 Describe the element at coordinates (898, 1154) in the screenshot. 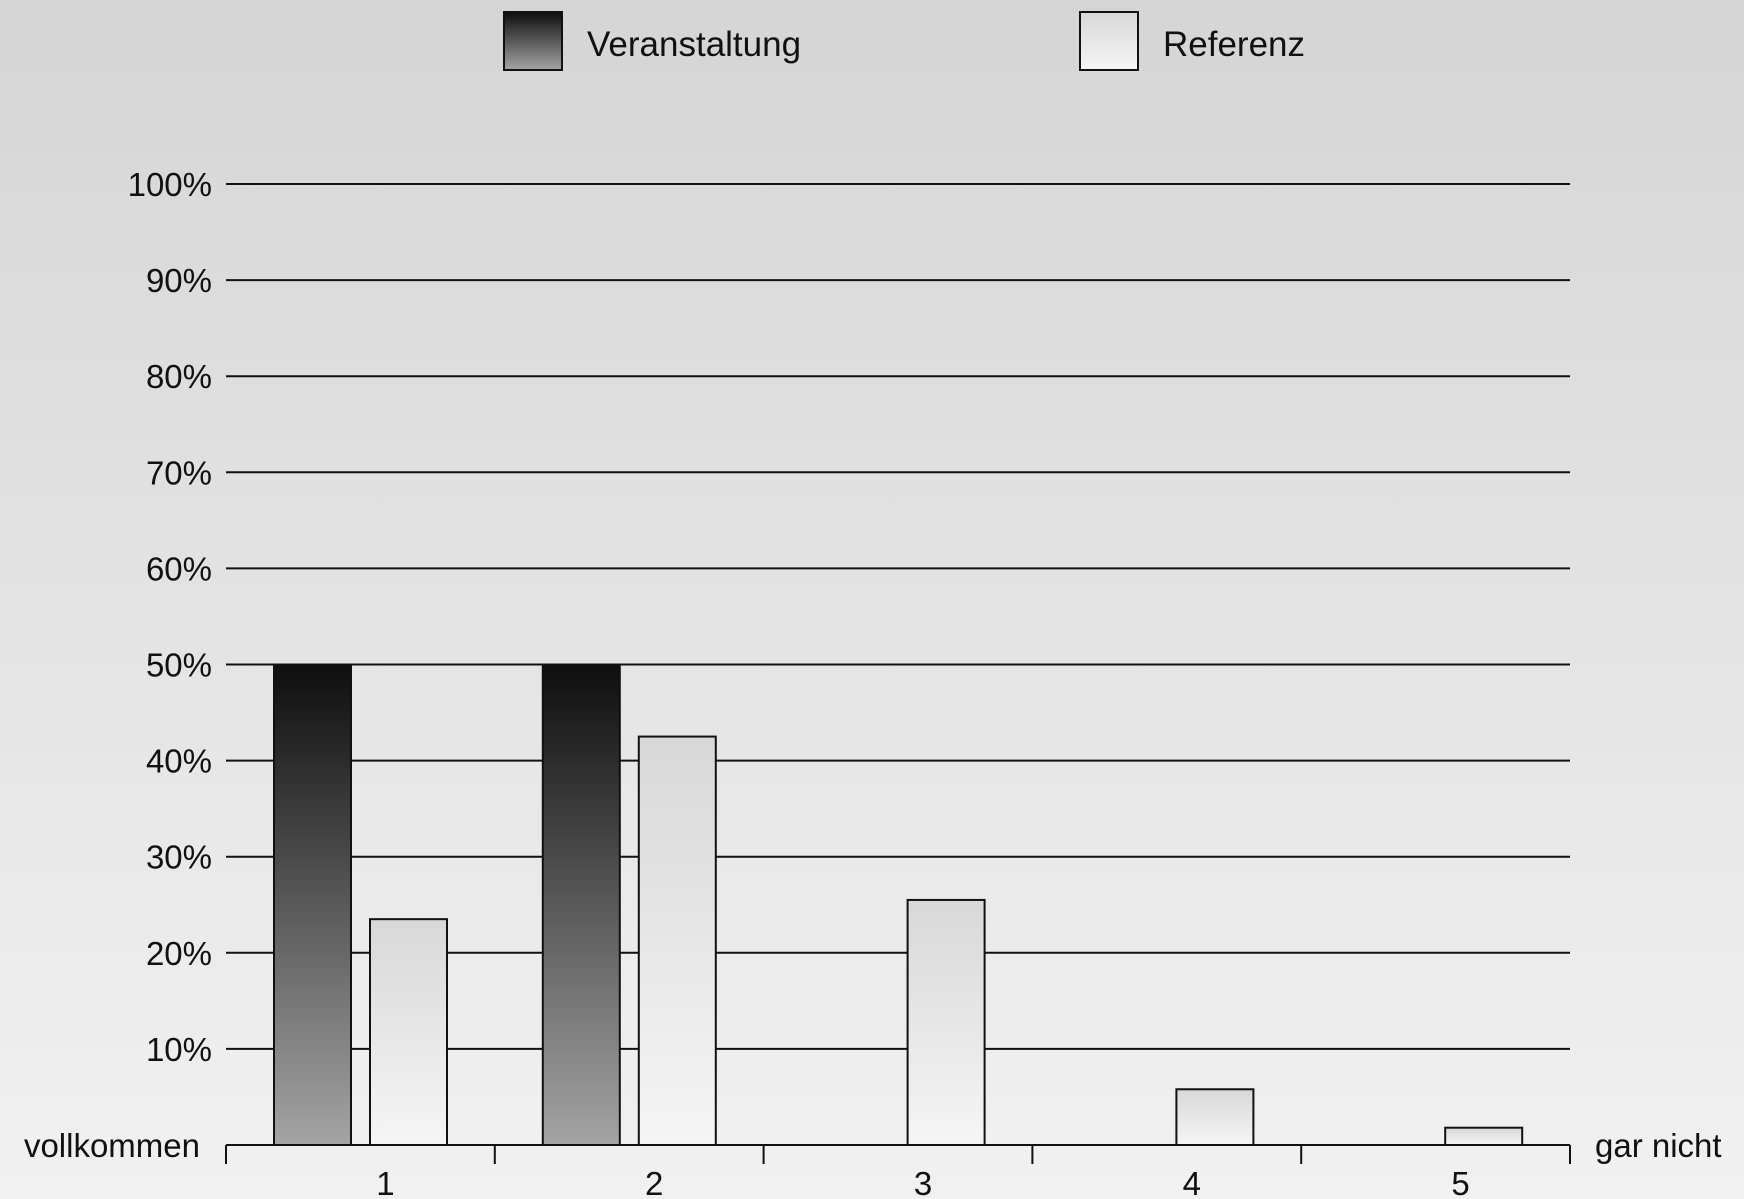

I see `x-axis` at that location.